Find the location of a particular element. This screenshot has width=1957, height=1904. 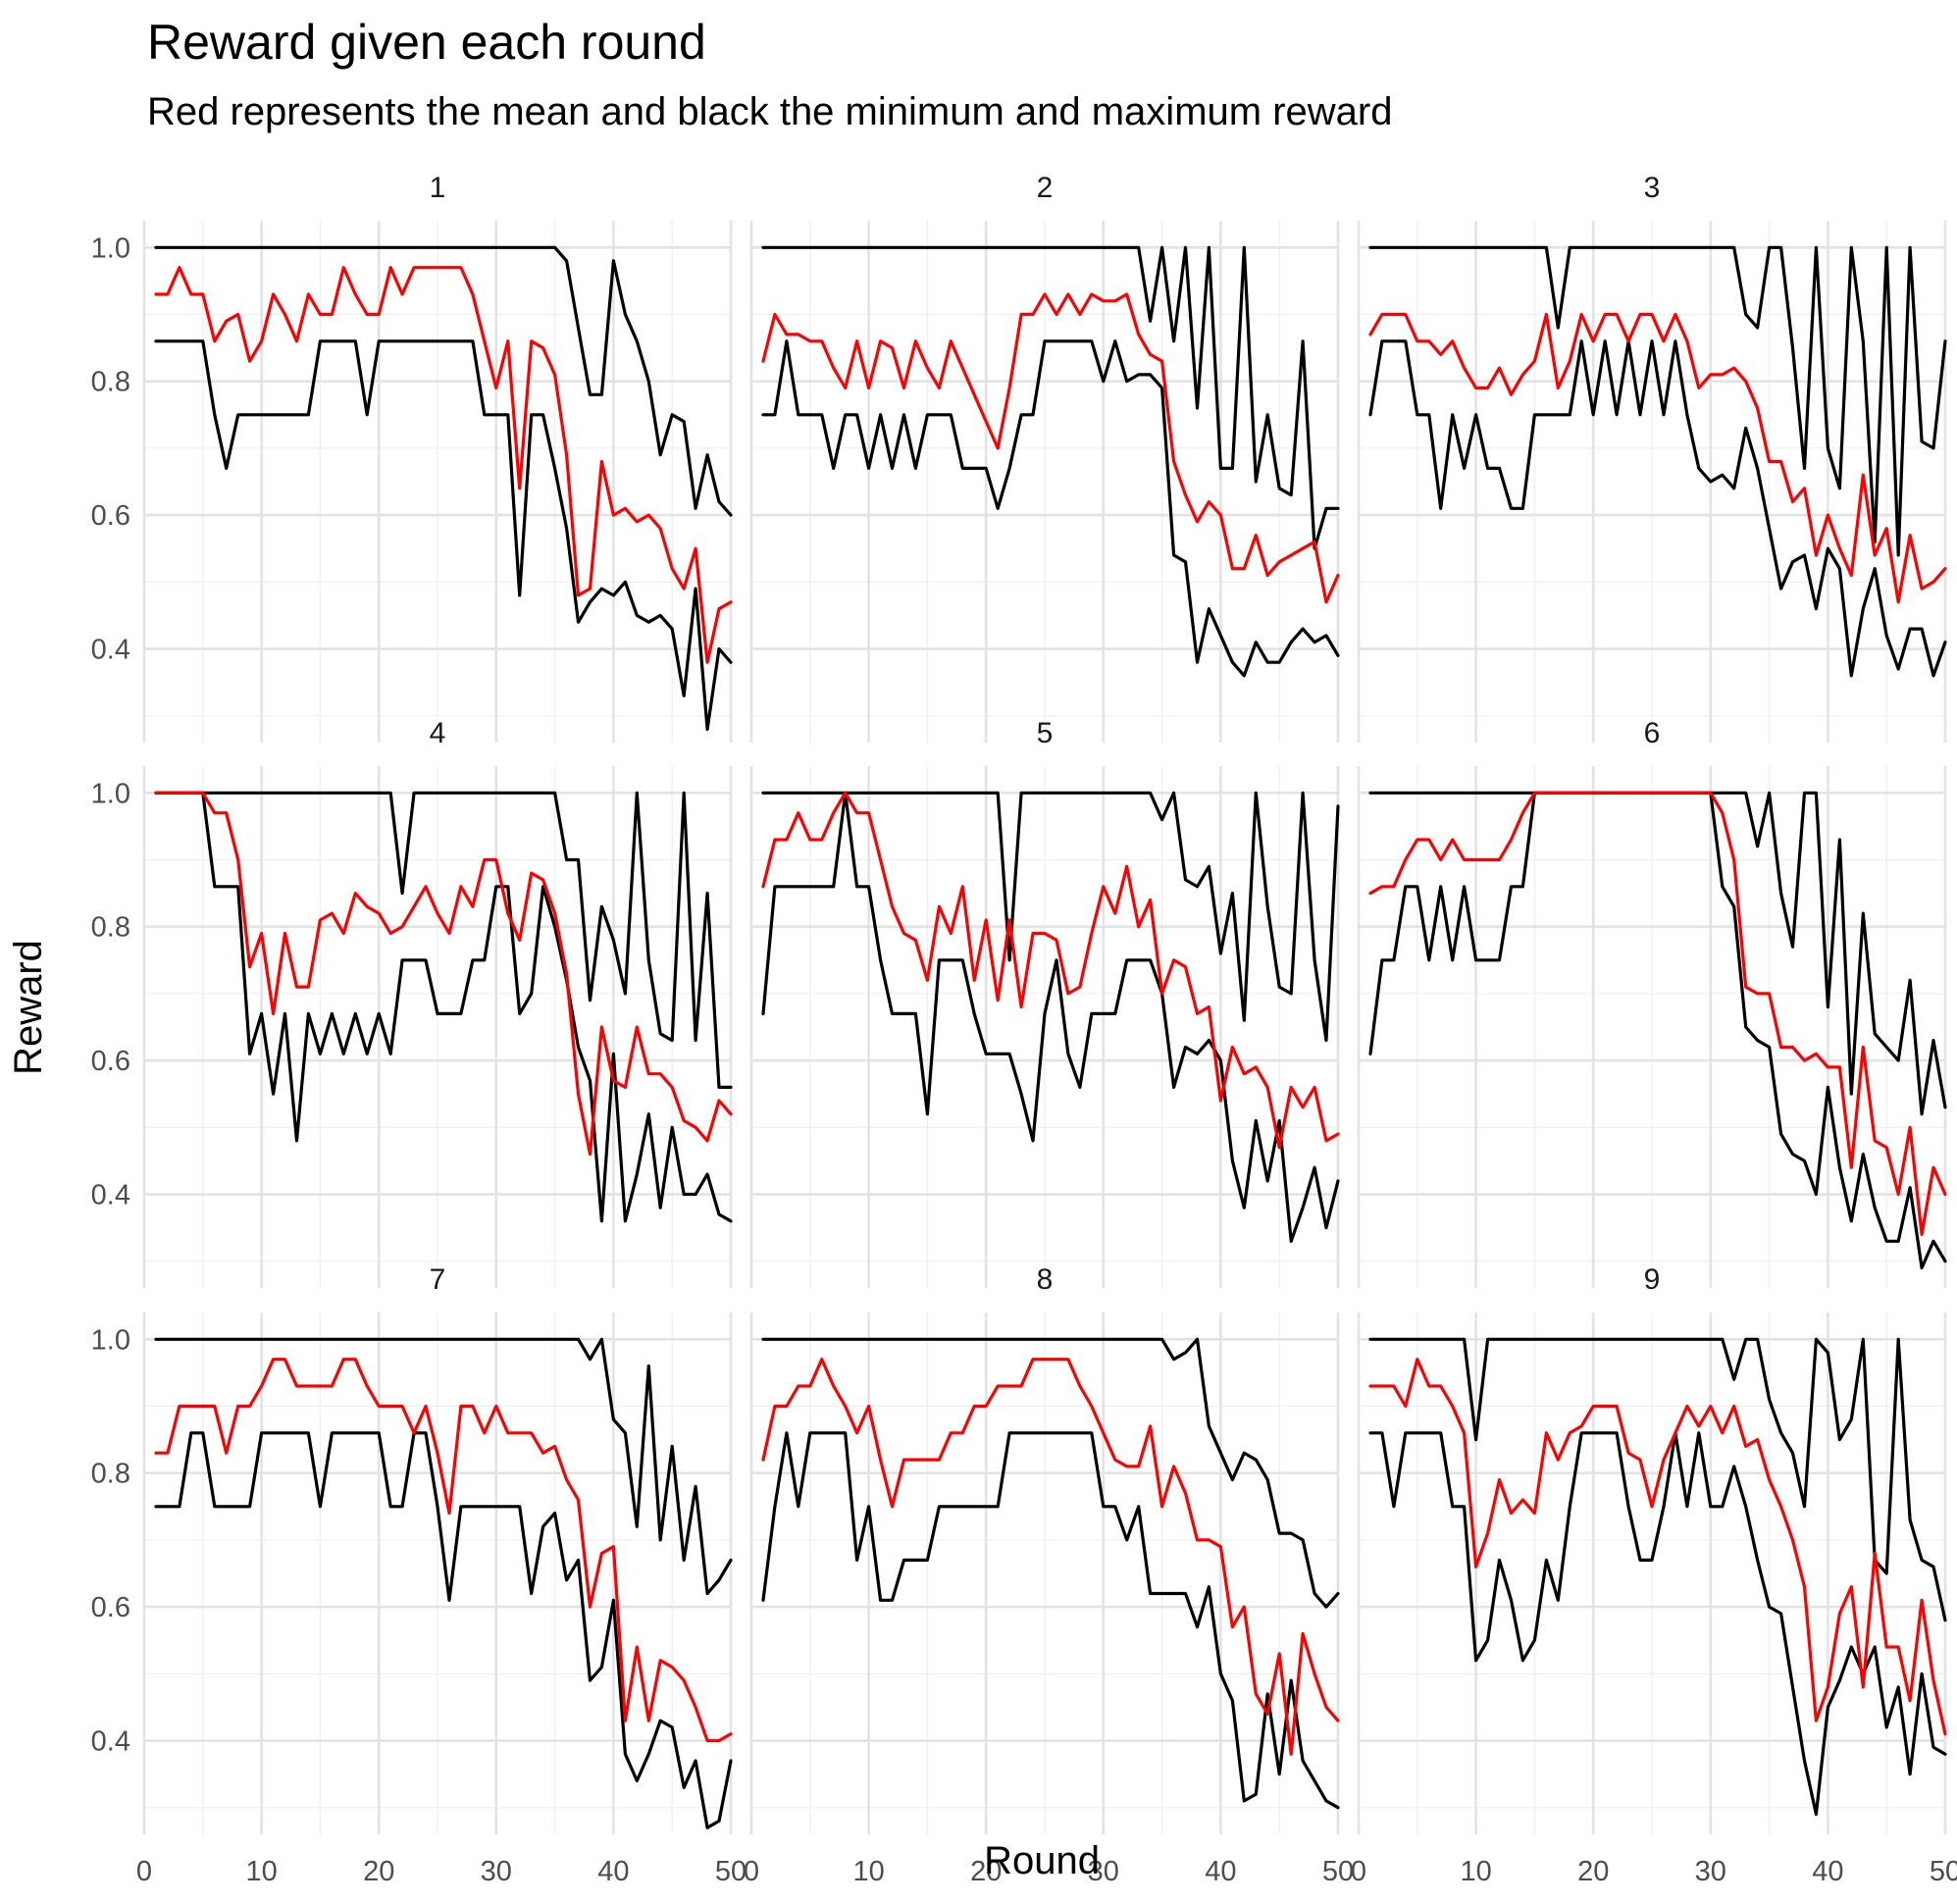

facet-strip-label: 1 is located at coordinates (438, 188).